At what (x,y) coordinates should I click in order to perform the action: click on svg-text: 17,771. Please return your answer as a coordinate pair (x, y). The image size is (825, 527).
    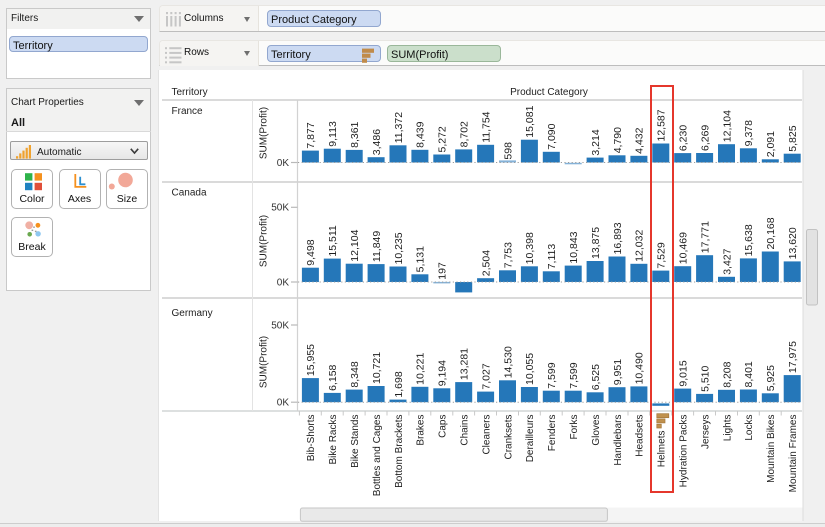
    Looking at the image, I should click on (705, 237).